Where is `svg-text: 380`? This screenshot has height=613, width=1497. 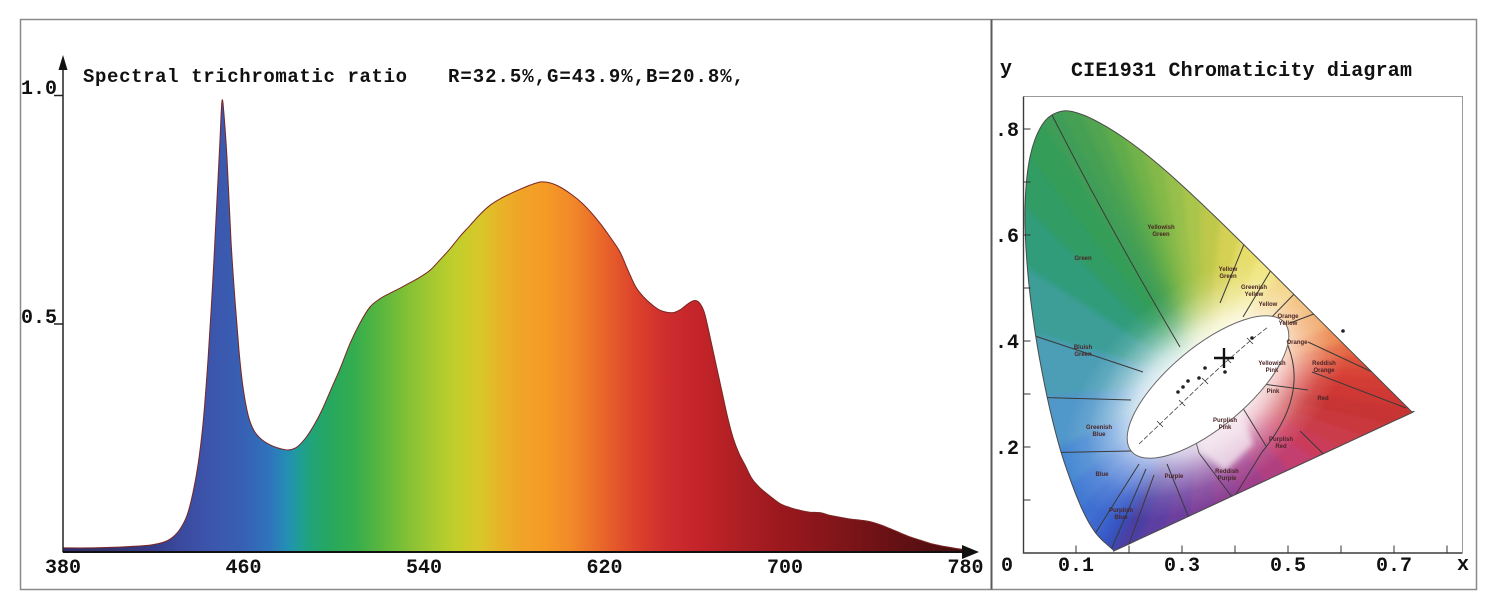
svg-text: 380 is located at coordinates (63, 568).